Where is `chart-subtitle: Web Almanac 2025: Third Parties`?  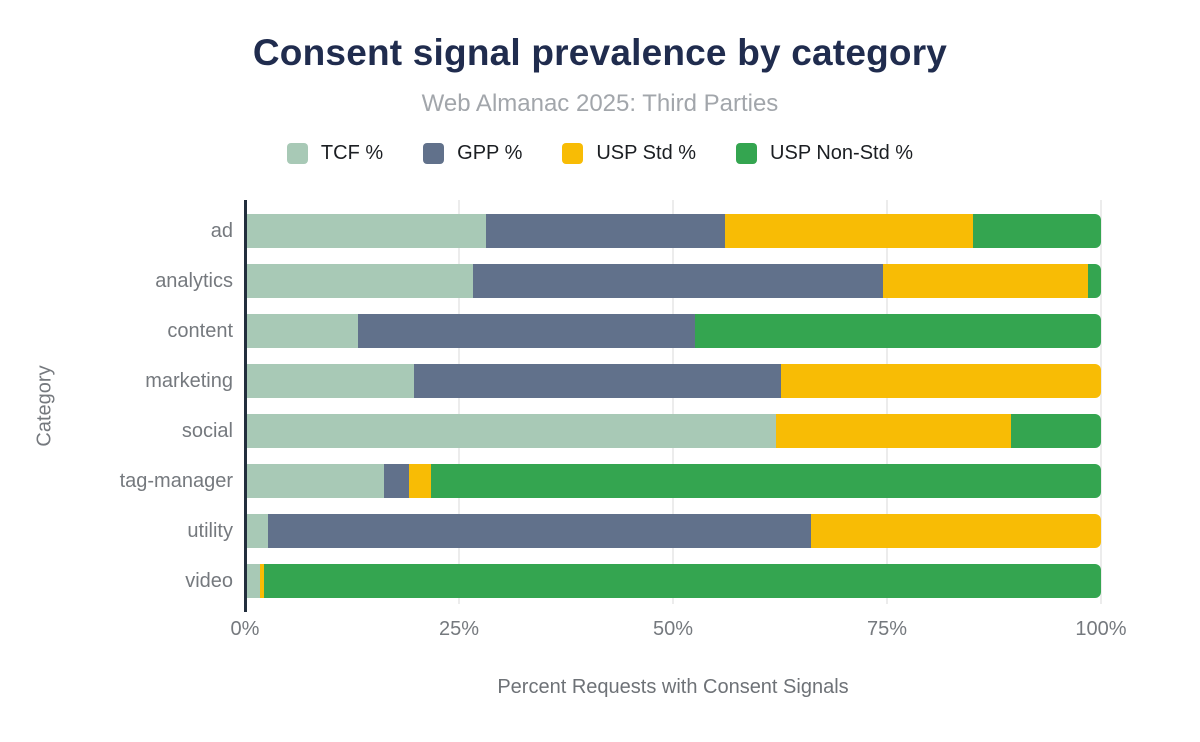
chart-subtitle: Web Almanac 2025: Third Parties is located at coordinates (600, 103).